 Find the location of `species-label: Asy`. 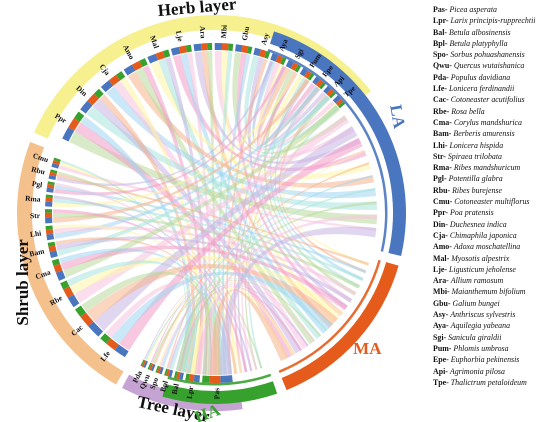

species-label: Asy is located at coordinates (265, 39).